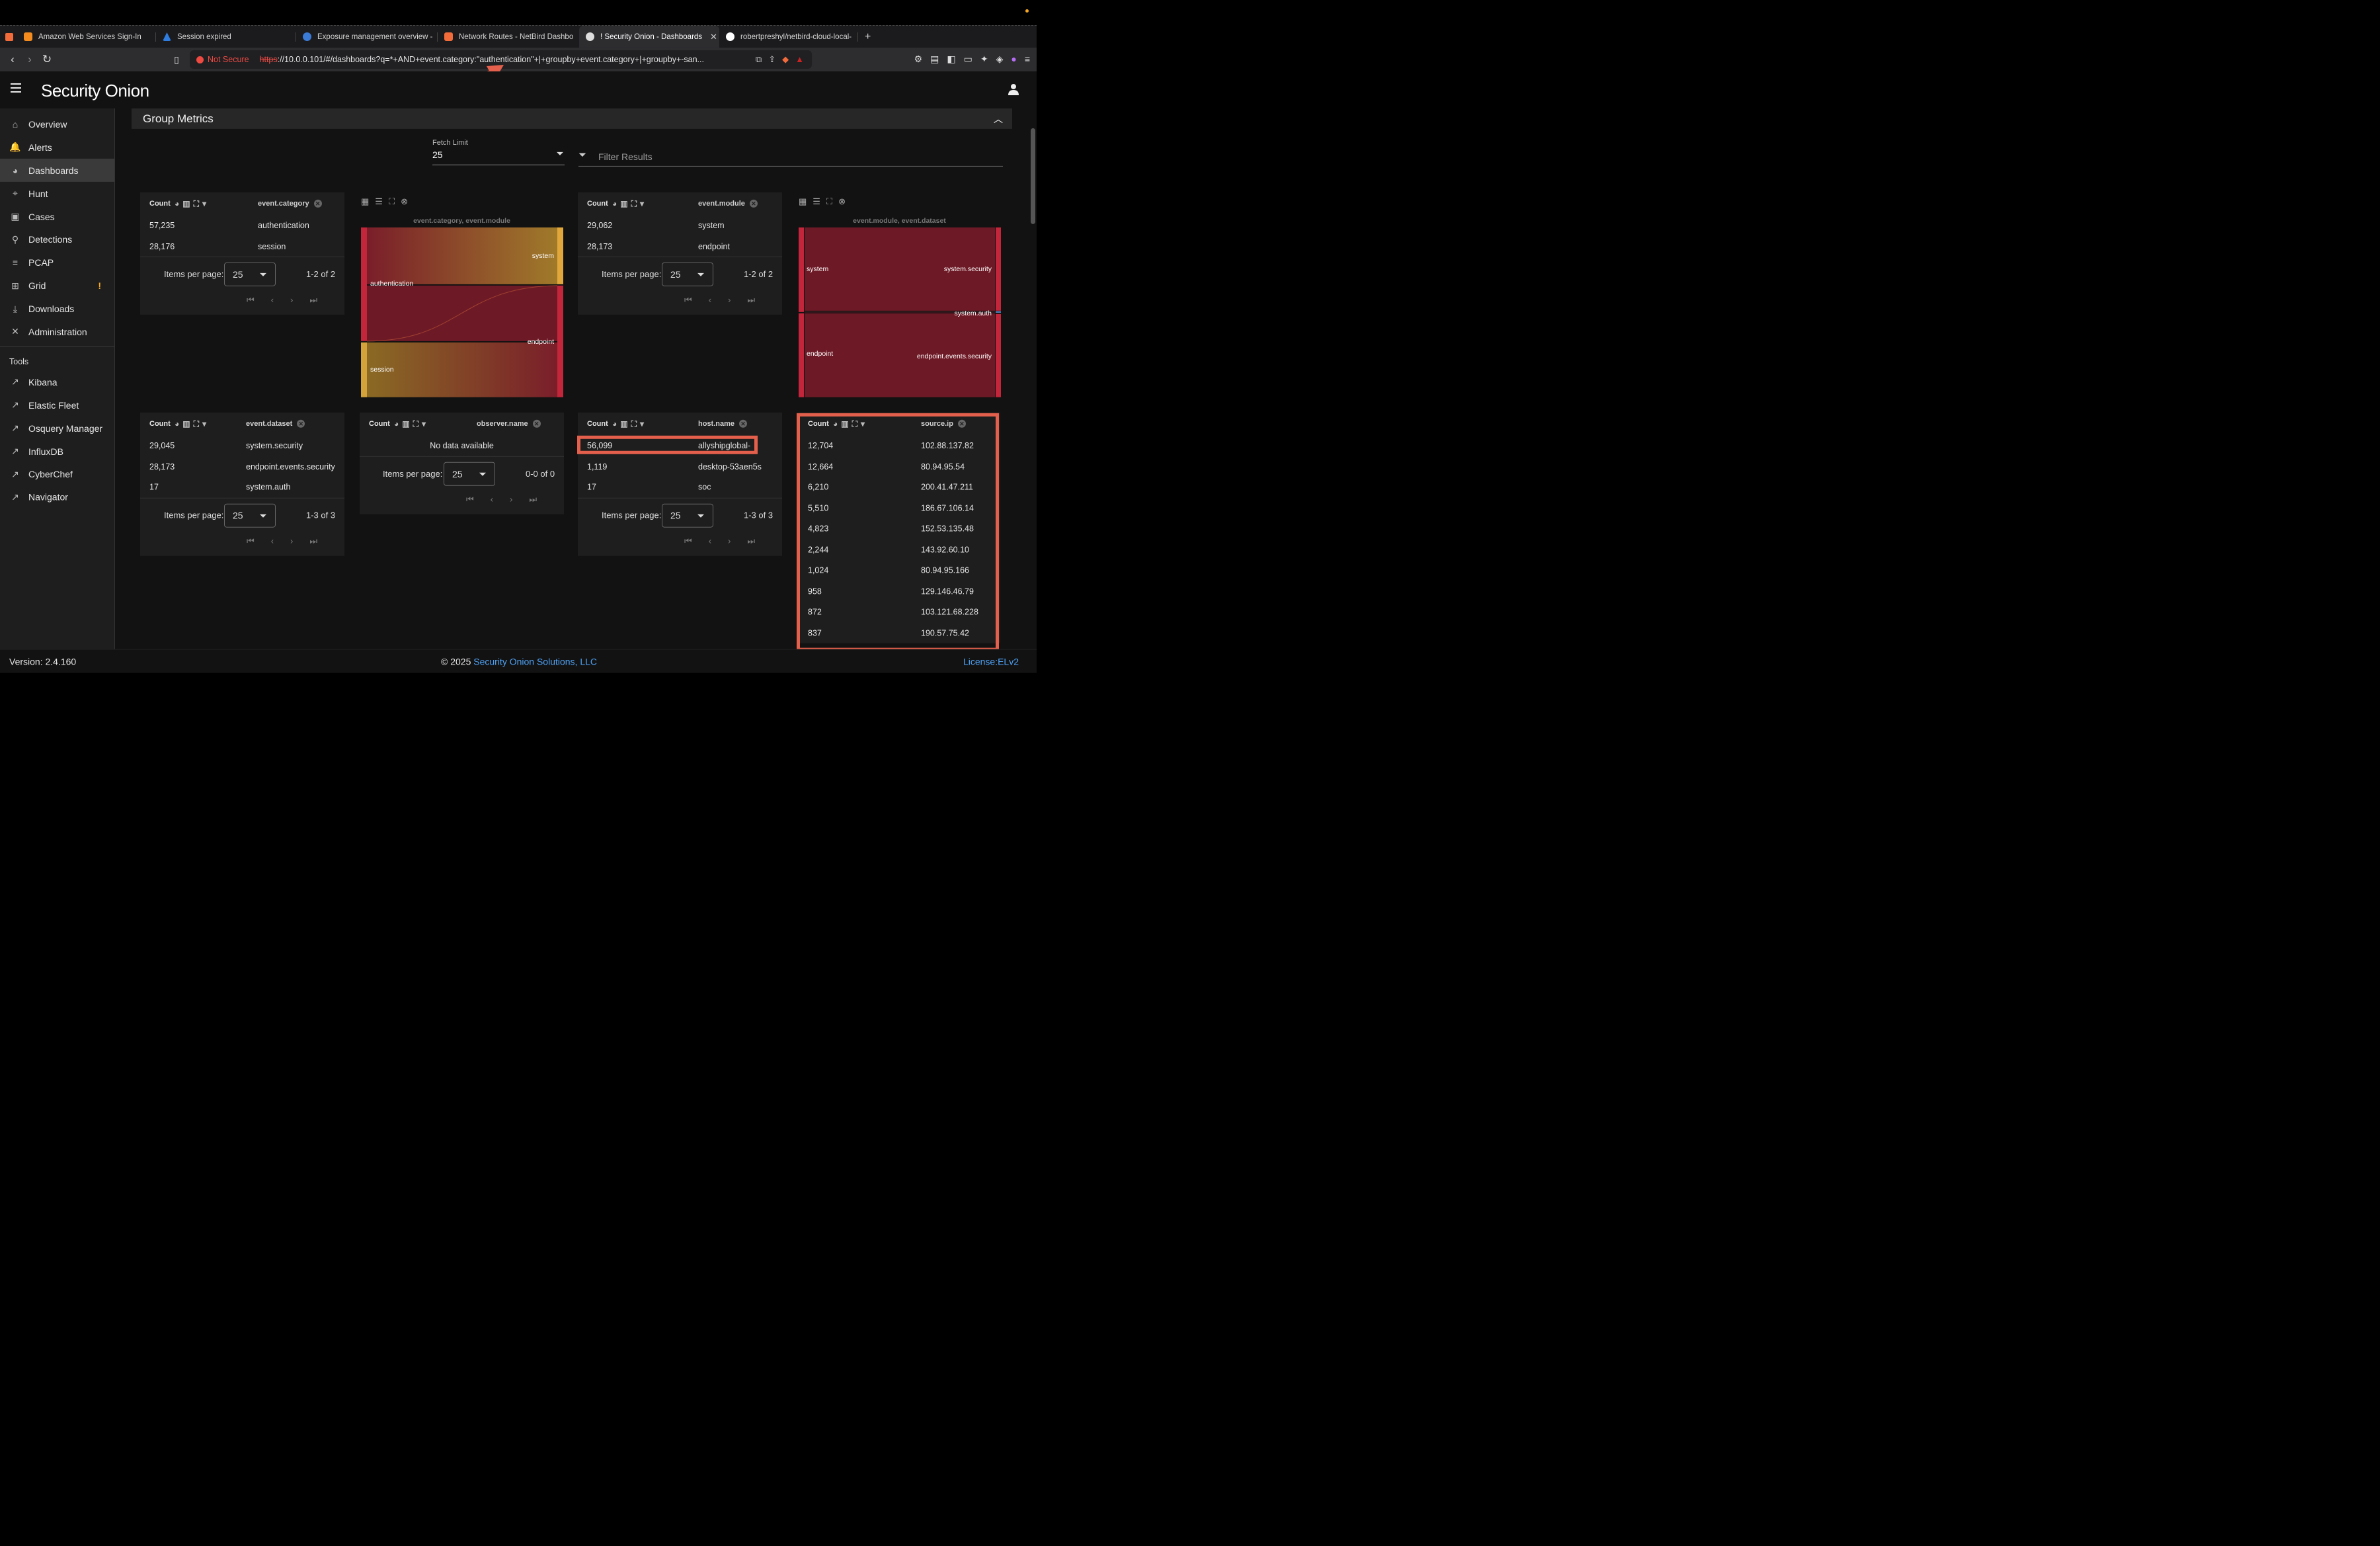 The height and width of the screenshot is (1546, 2380). What do you see at coordinates (991, 661) in the screenshot?
I see `license-link: License:ELv2` at bounding box center [991, 661].